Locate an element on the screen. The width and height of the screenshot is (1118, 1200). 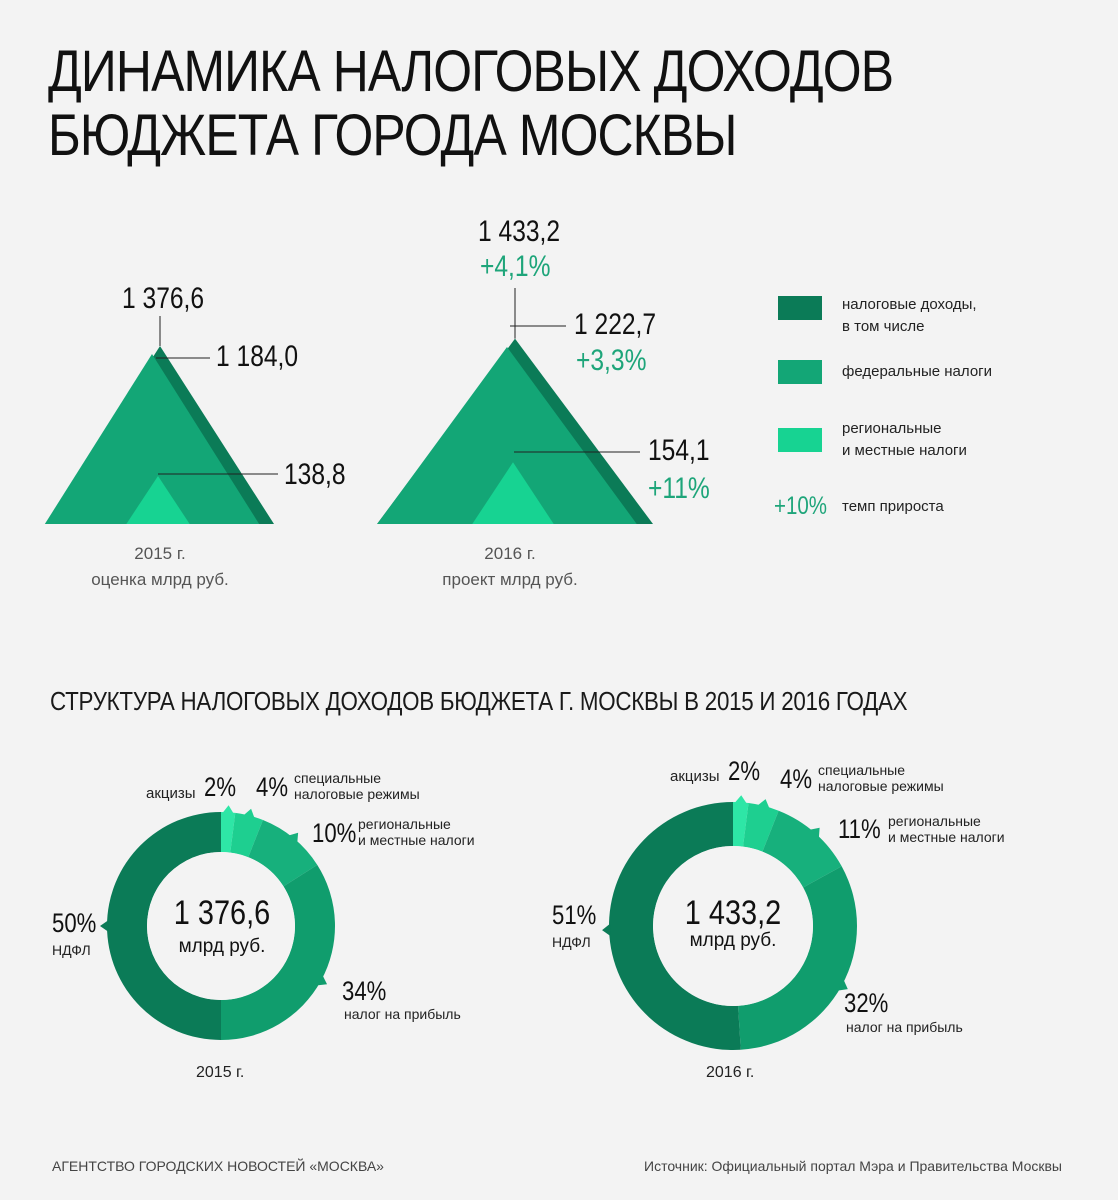
donut-2016-center-unit: млрд руб. is located at coordinates (733, 940).